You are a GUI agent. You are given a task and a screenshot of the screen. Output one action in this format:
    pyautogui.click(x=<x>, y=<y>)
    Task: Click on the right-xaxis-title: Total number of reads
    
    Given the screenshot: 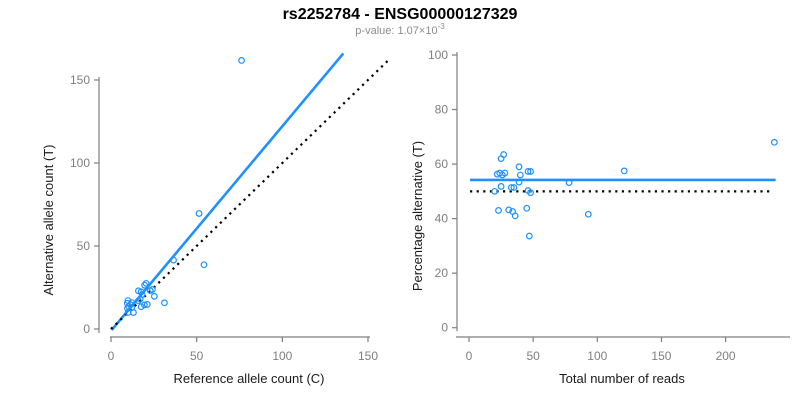 What is the action you would take?
    pyautogui.click(x=622, y=378)
    